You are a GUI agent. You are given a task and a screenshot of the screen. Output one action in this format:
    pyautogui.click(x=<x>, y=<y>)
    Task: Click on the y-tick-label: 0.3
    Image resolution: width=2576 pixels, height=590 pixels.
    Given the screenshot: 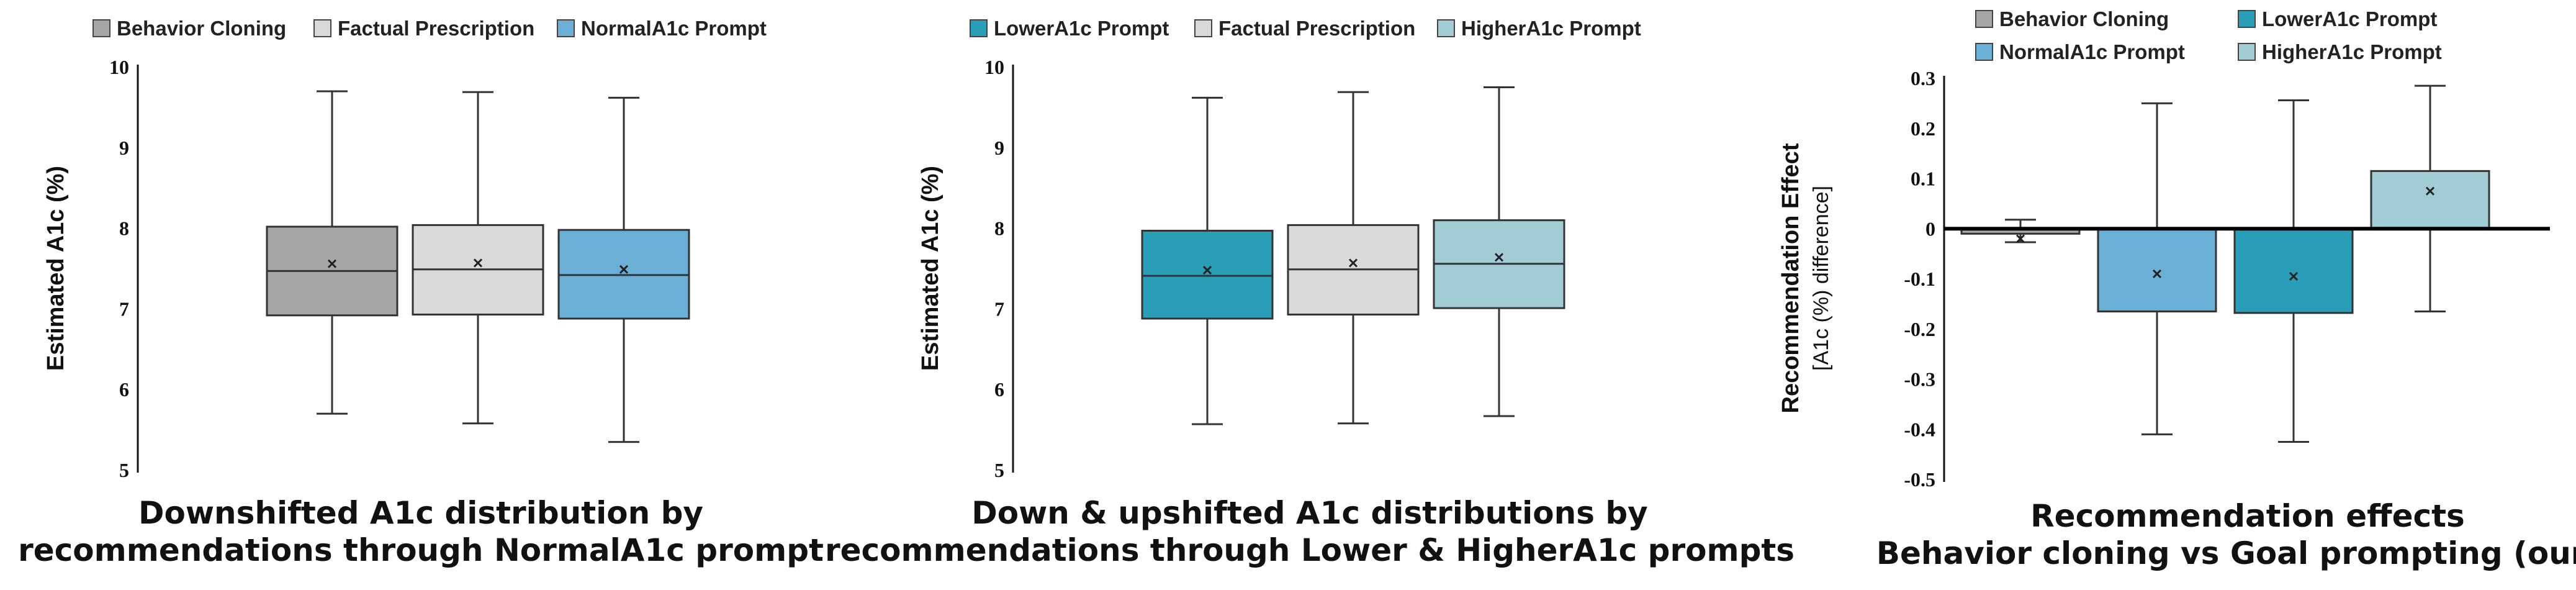 What is the action you would take?
    pyautogui.click(x=1923, y=78)
    